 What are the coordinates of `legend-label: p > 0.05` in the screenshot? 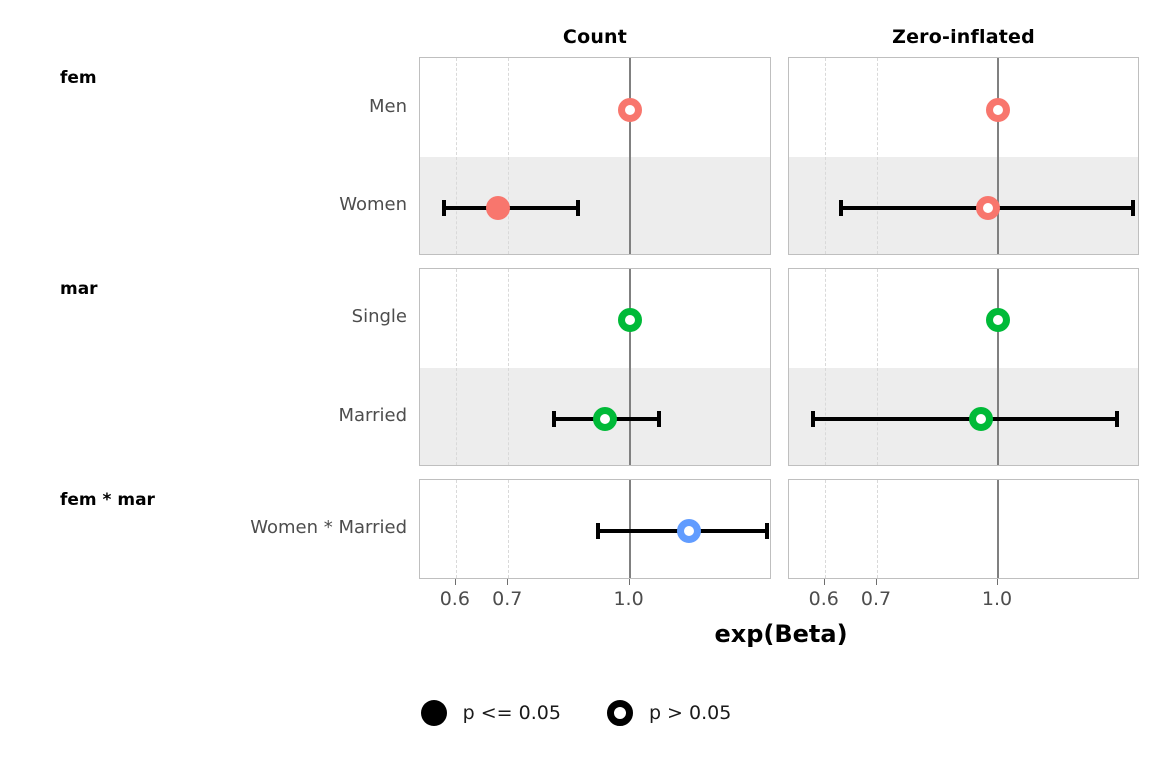 It's located at (690, 713).